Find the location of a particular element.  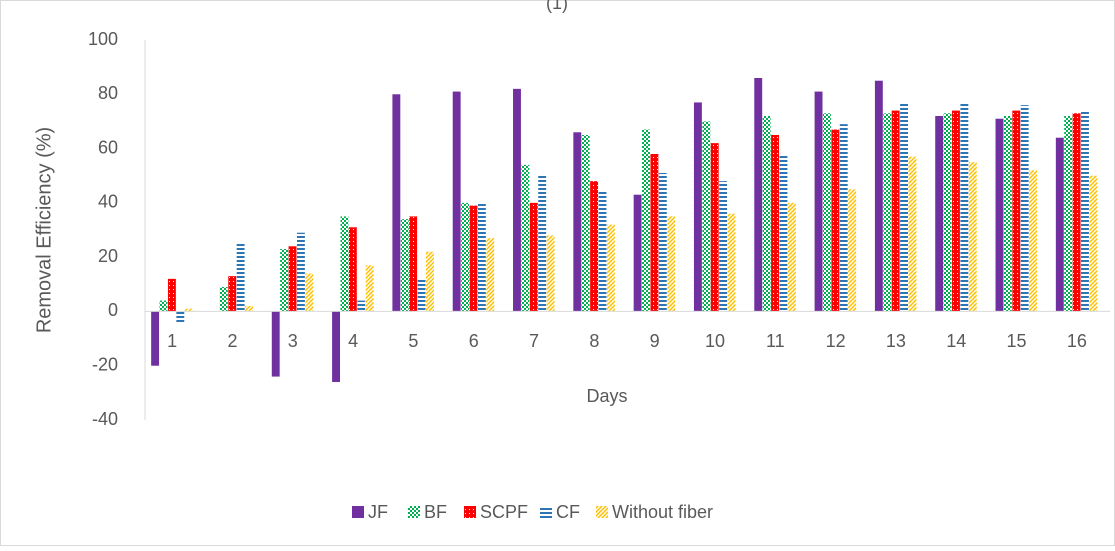

x-axis-label: Days is located at coordinates (606, 396).